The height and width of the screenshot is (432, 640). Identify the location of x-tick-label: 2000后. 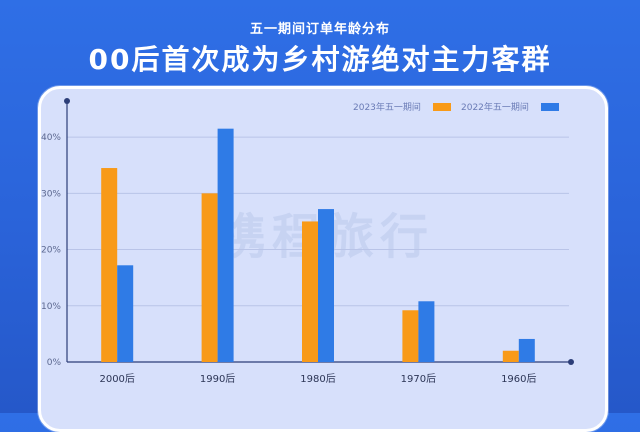
(116, 379).